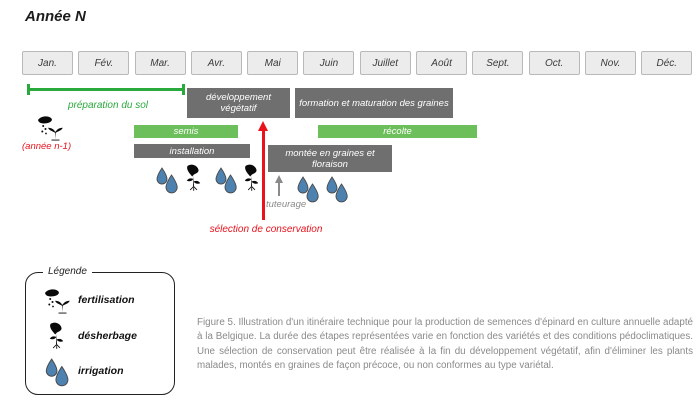 This screenshot has height=407, width=700. I want to click on selection-arrow-head, so click(263, 126).